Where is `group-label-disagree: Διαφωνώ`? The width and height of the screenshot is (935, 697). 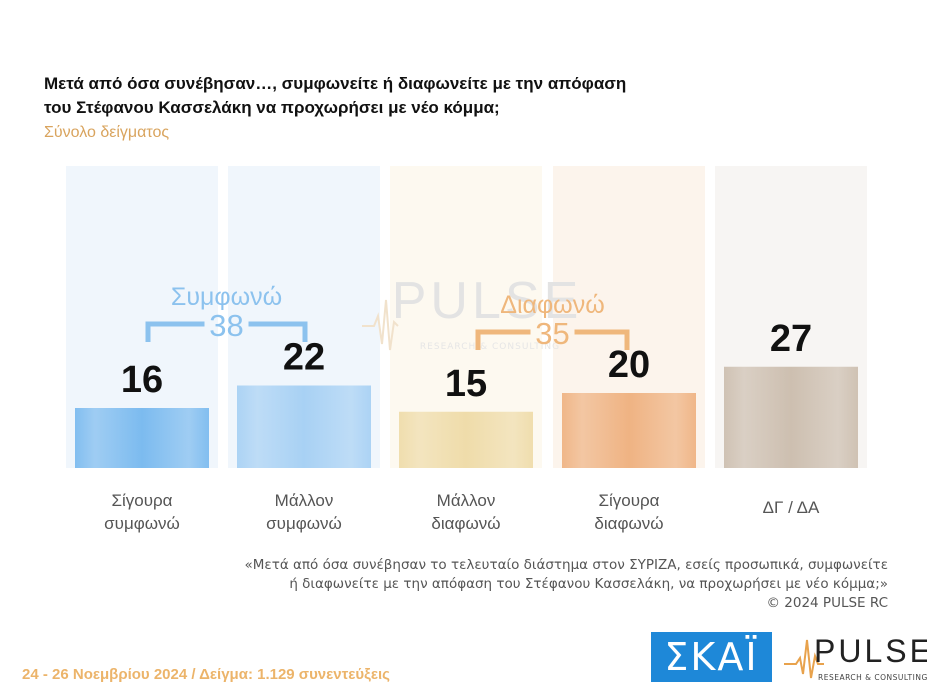
group-label-disagree: Διαφωνώ is located at coordinates (552, 305).